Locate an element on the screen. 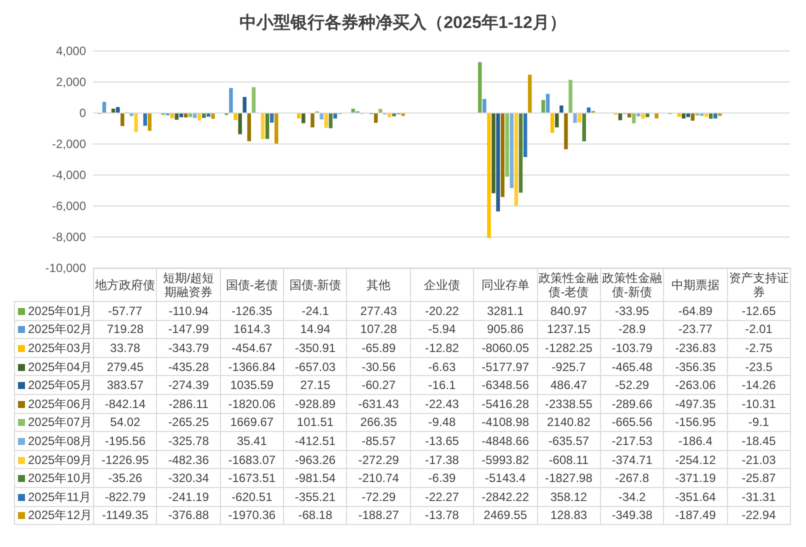 The height and width of the screenshot is (547, 806). data-label: -635.57 is located at coordinates (568, 441).